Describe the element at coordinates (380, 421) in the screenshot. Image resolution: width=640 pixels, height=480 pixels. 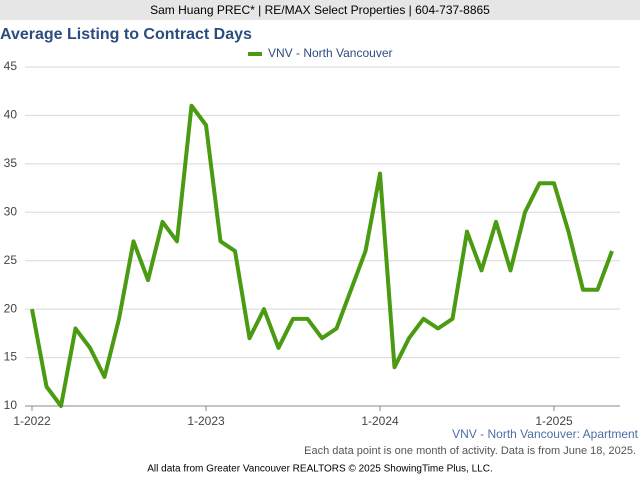
I see `x-tick-label: 1-2024` at that location.